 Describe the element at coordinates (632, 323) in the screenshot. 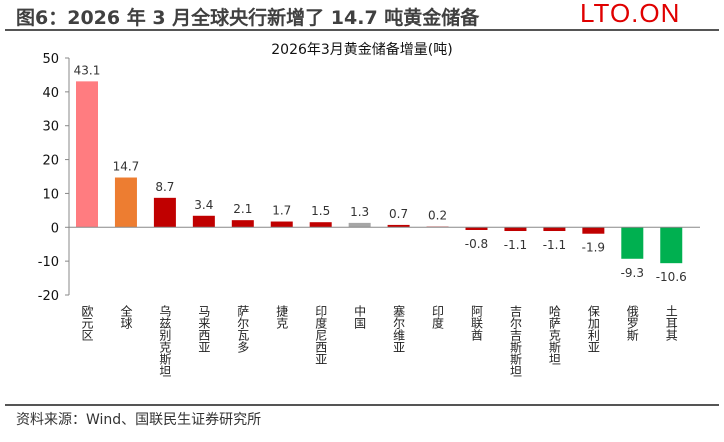

I see `x-tick-label: 俄罗斯` at that location.